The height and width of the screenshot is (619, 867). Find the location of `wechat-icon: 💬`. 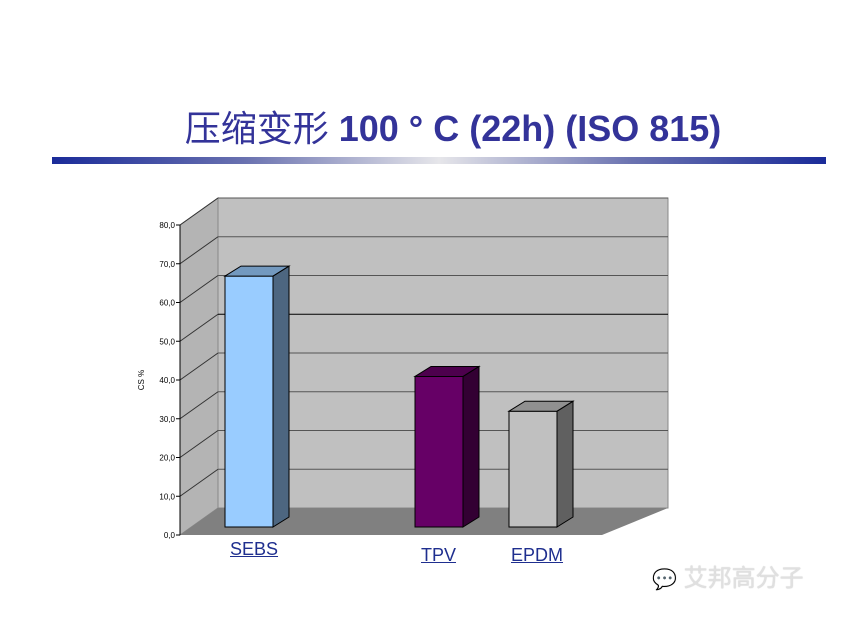

wechat-icon: 💬 is located at coordinates (664, 580).